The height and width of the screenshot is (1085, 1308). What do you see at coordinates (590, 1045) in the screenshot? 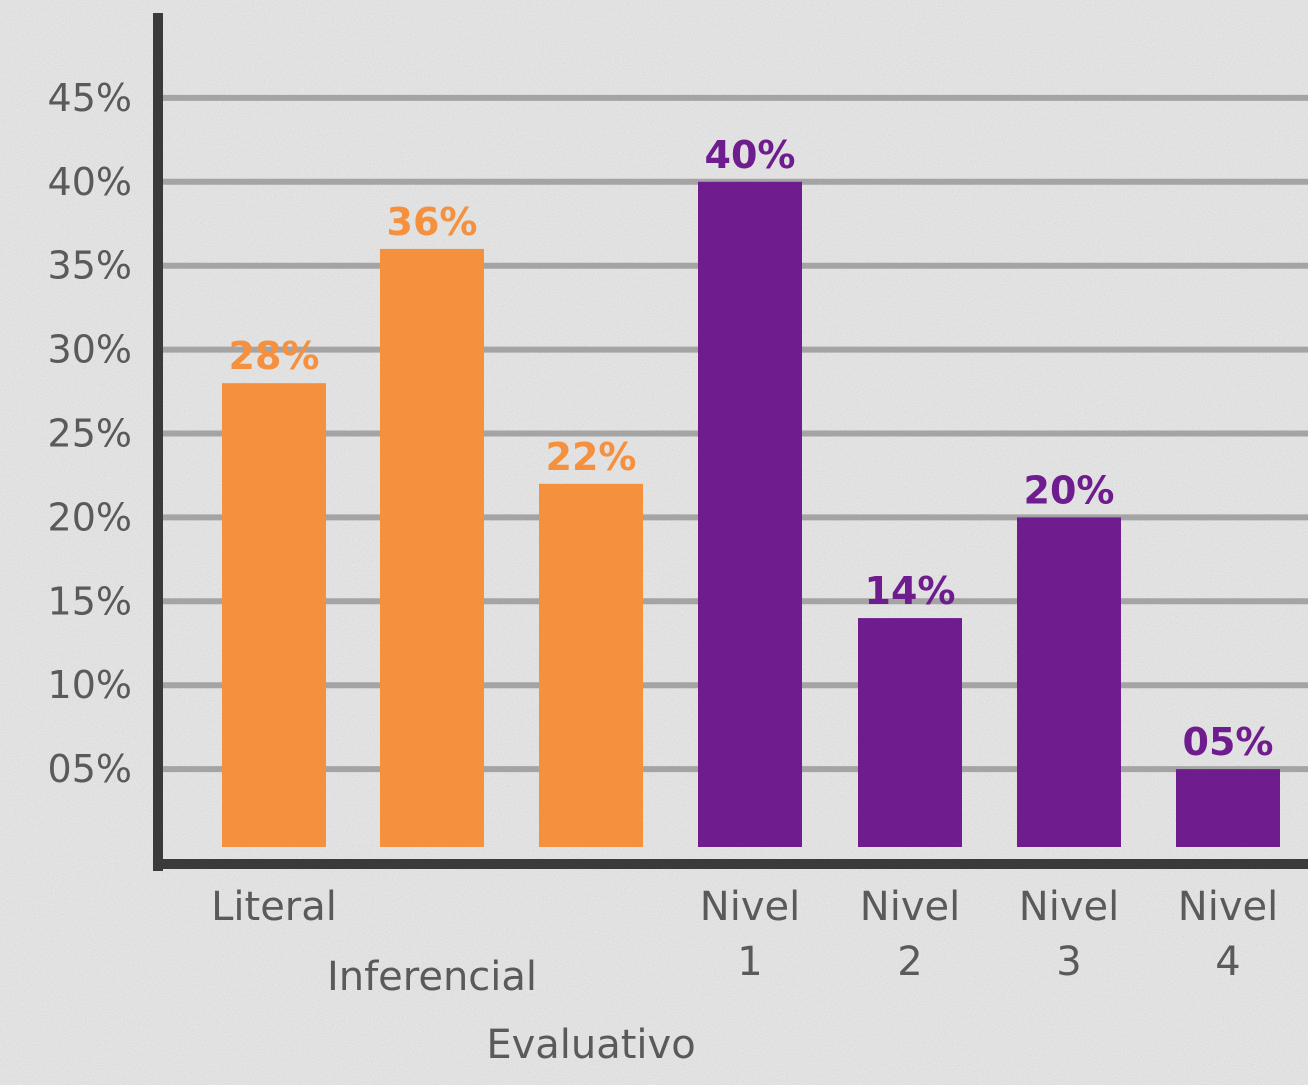
I see `category-label: Evaluativo` at bounding box center [590, 1045].